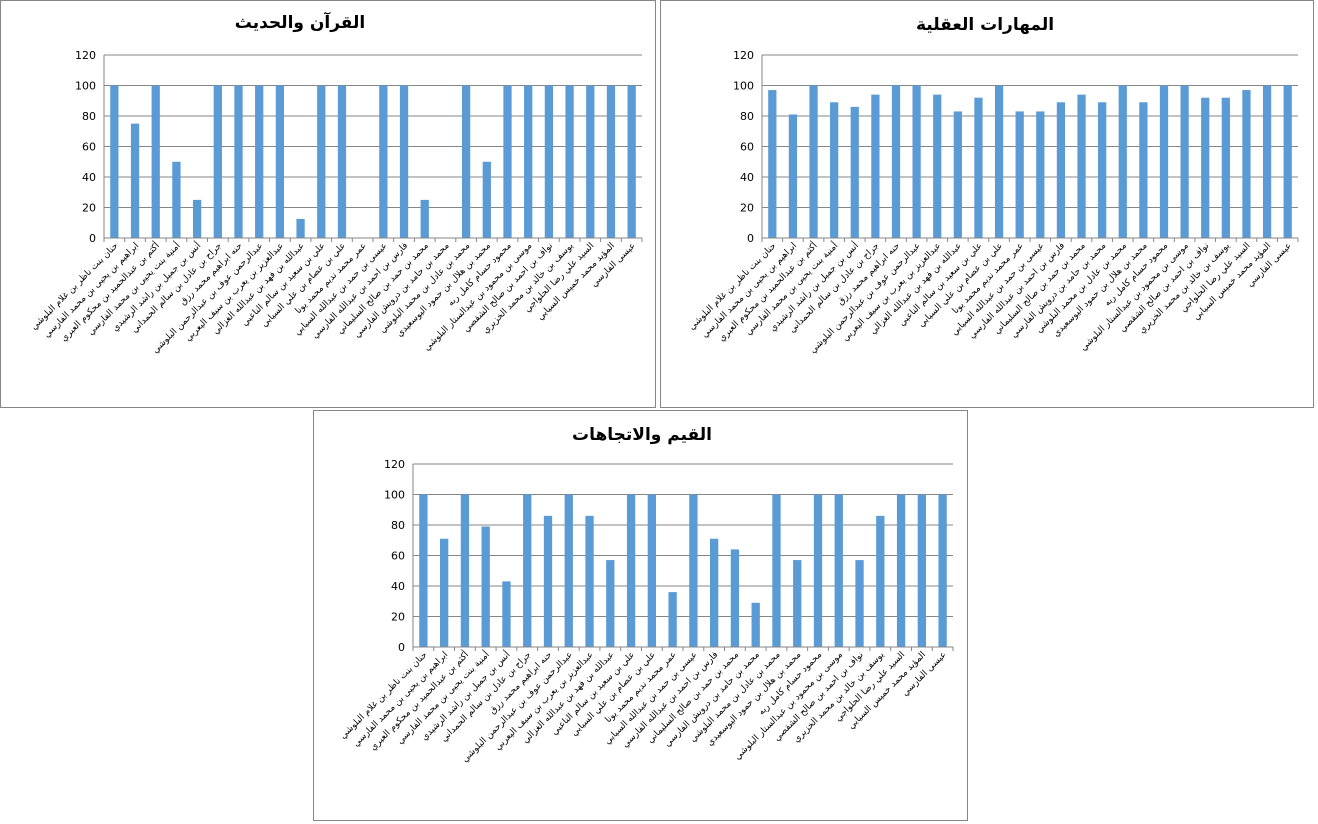 The image size is (1318, 824). Describe the element at coordinates (642, 435) in the screenshot. I see `chart-title: القيم والاتجاهات` at that location.